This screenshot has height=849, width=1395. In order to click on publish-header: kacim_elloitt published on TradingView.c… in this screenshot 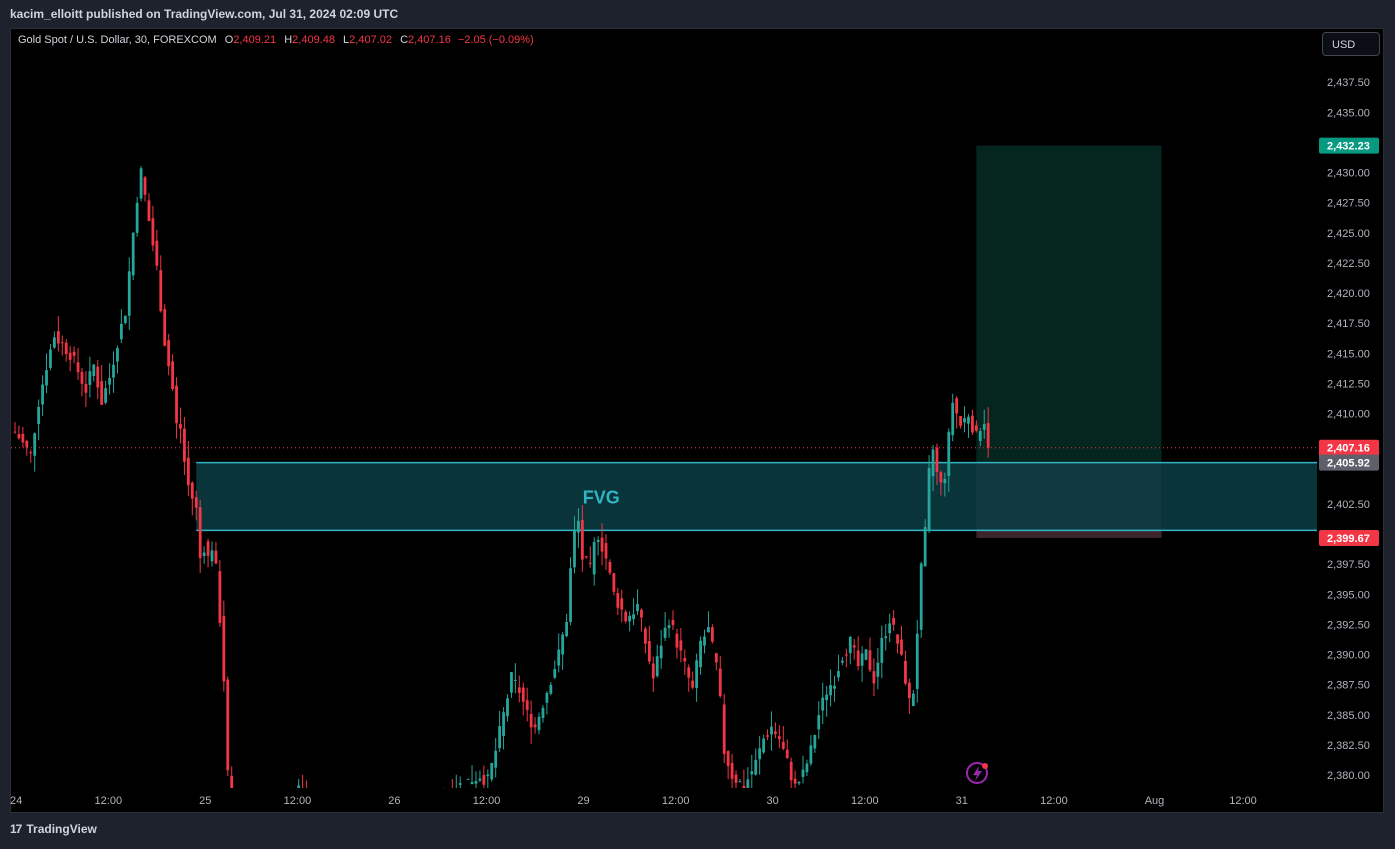, I will do `click(697, 14)`.